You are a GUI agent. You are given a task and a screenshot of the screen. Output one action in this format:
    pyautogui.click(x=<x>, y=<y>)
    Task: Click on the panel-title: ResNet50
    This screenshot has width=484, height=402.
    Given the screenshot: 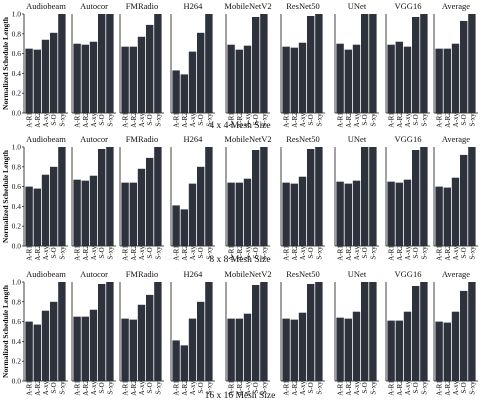 What is the action you would take?
    pyautogui.click(x=303, y=6)
    